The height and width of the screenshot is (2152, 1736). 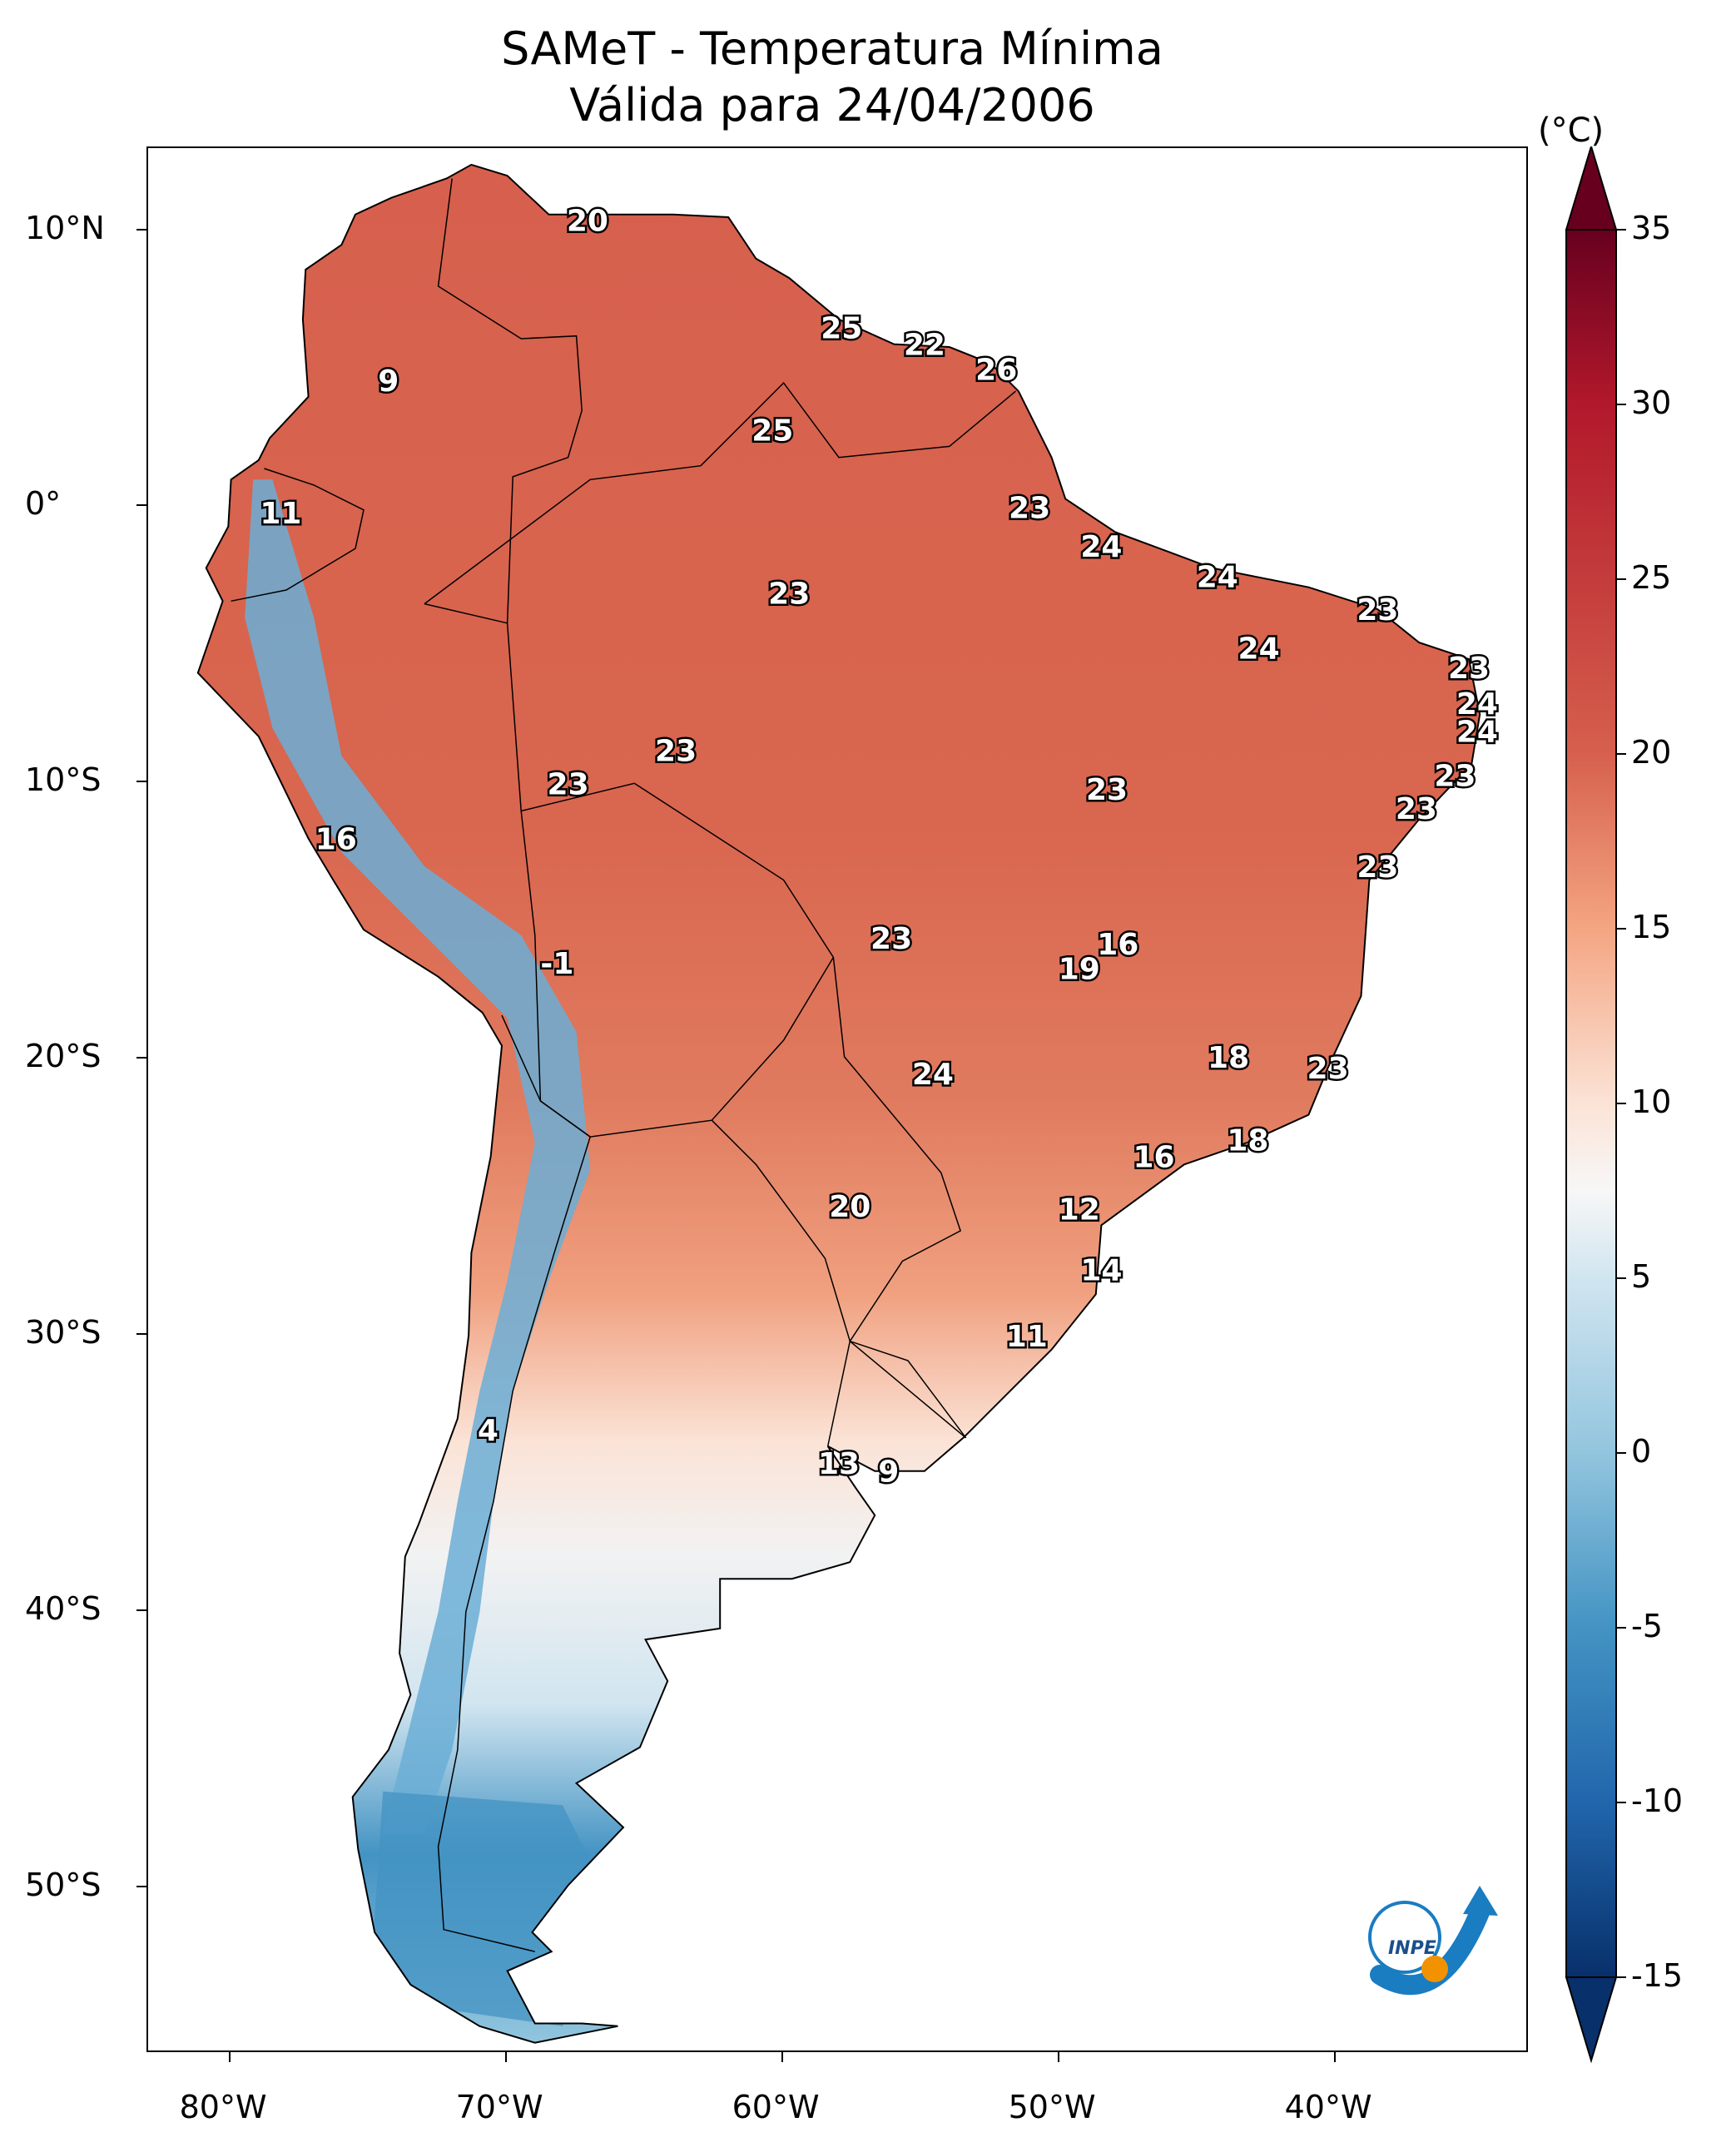 What do you see at coordinates (1571, 131) in the screenshot?
I see `colorbar-unit: (°C)` at bounding box center [1571, 131].